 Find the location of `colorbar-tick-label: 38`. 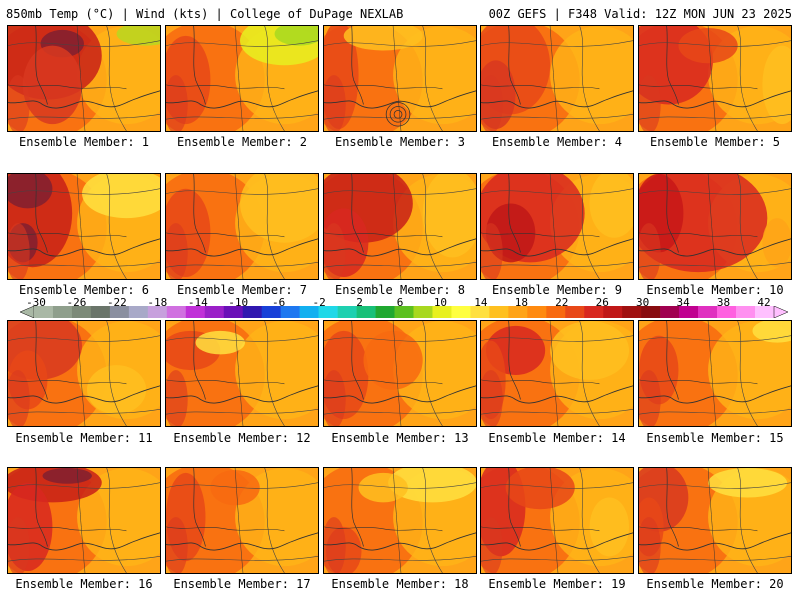

colorbar-tick-label: 38 is located at coordinates (723, 302).